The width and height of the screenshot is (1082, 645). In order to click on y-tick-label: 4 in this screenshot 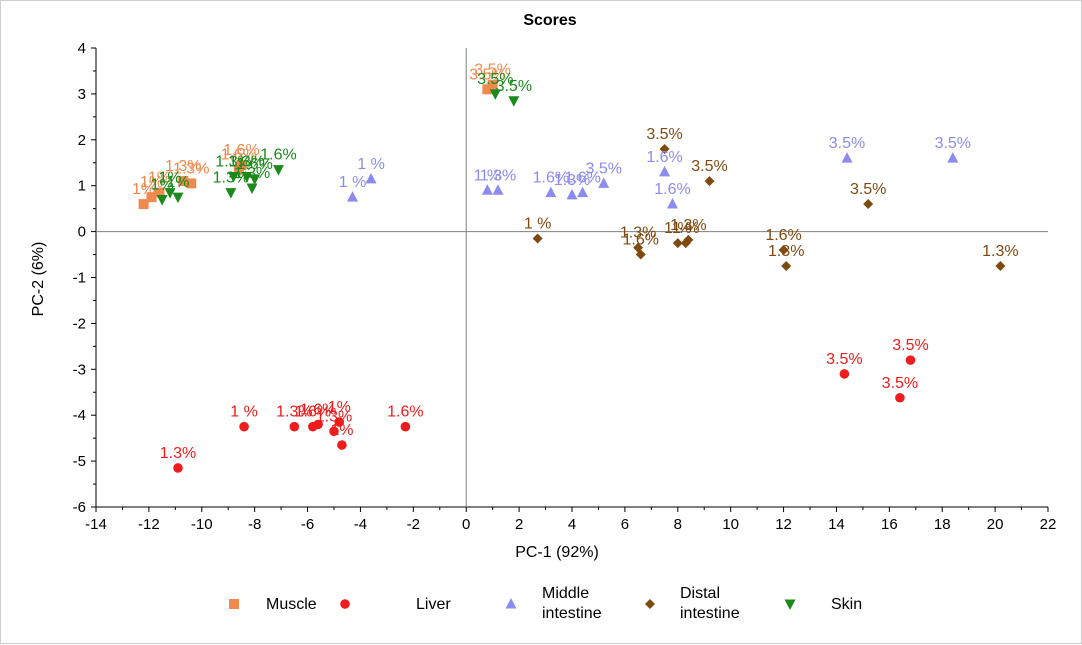, I will do `click(82, 48)`.